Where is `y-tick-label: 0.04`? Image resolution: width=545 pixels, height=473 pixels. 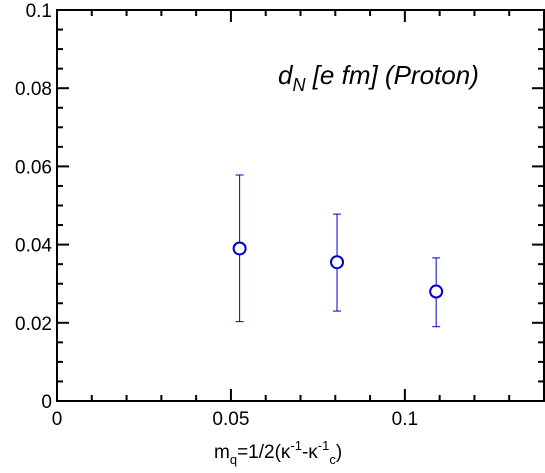
y-tick-label: 0.04 is located at coordinates (33, 246).